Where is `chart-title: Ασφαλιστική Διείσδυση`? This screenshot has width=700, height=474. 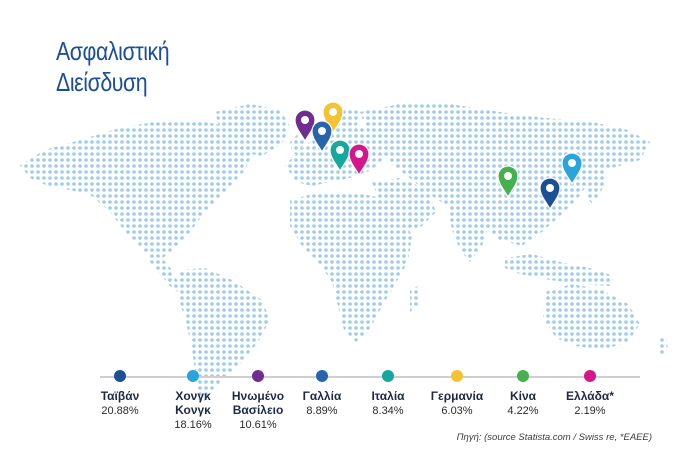
chart-title: Ασφαλιστική Διείσδυση is located at coordinates (113, 67).